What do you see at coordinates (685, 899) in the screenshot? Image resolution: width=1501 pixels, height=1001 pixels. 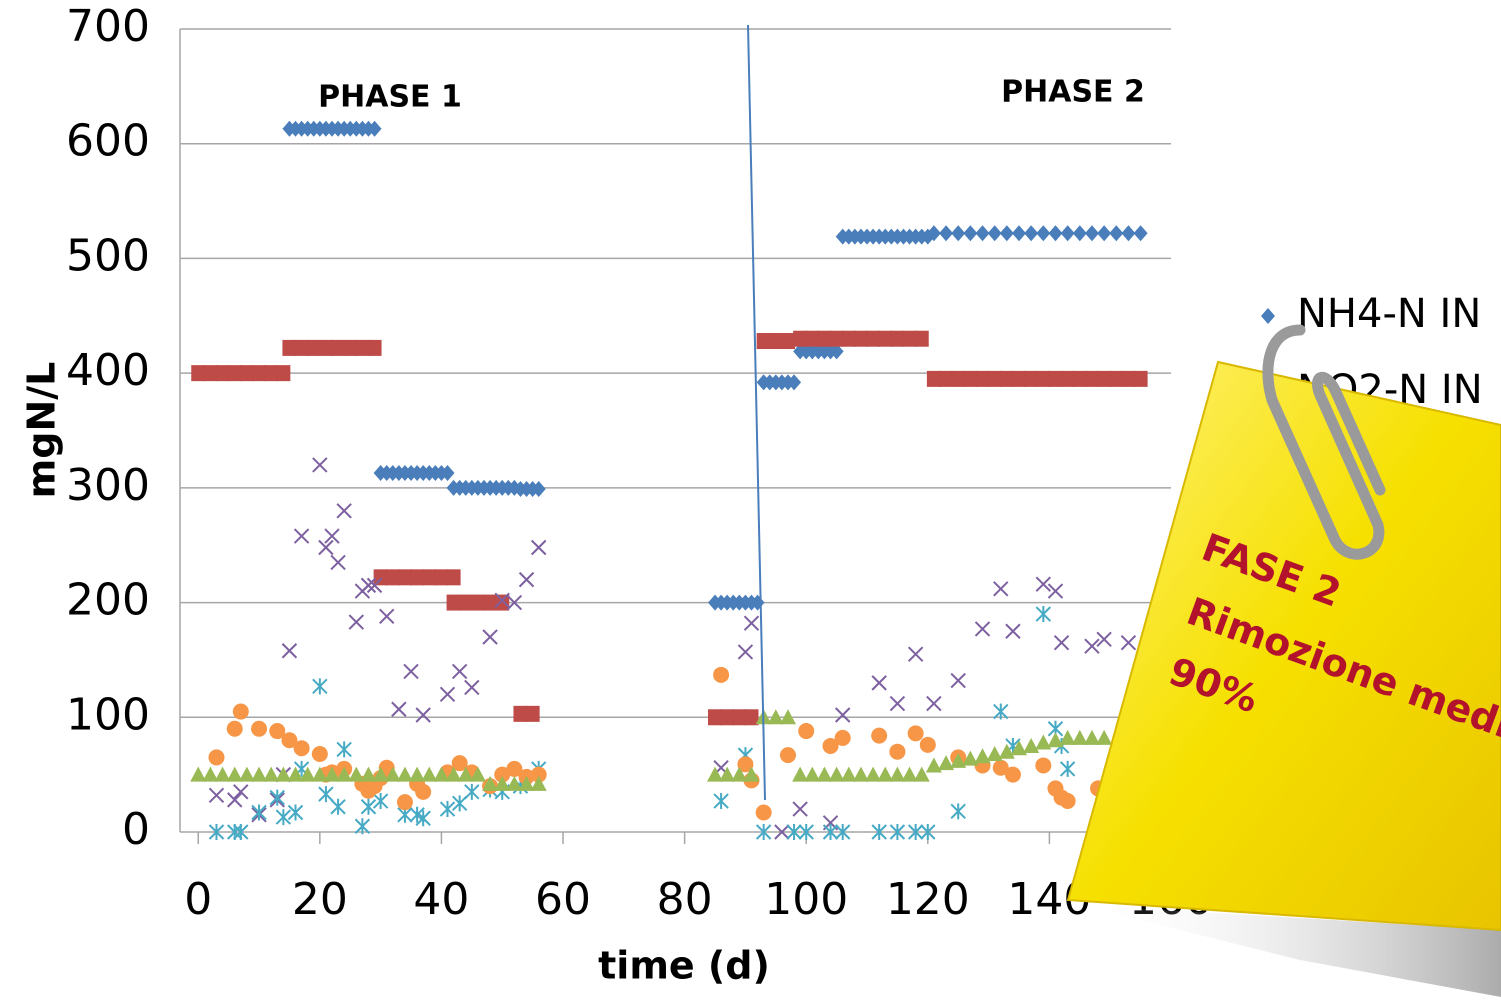 I see `x-tick-label: 80` at bounding box center [685, 899].